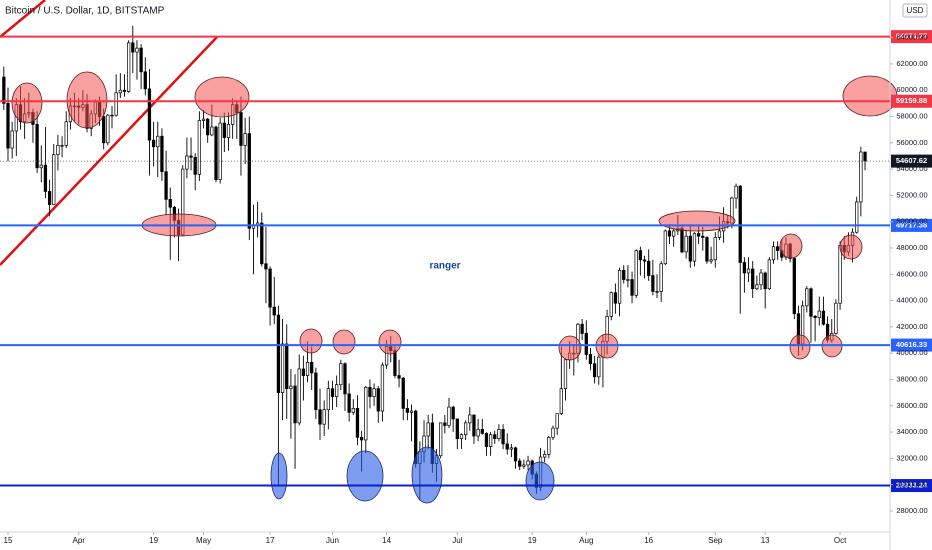  Describe the element at coordinates (109, 151) in the screenshot. I see `trend-line` at that location.